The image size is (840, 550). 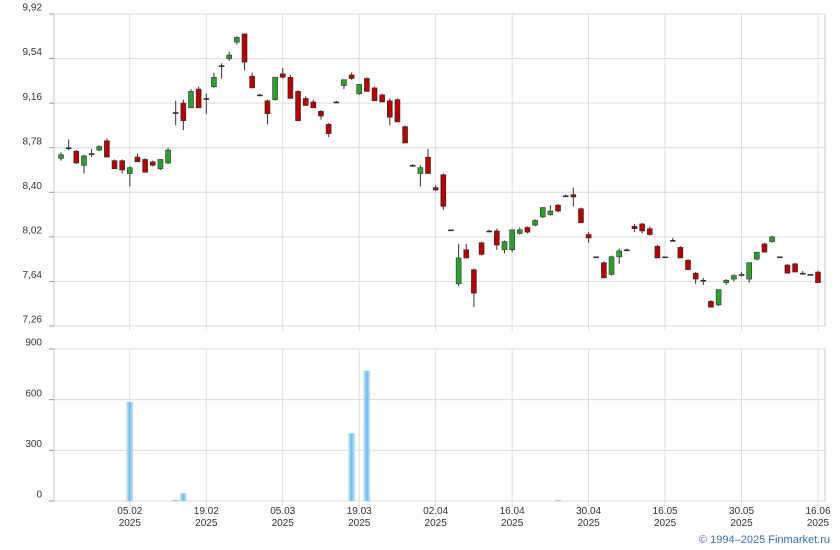 I want to click on y-tick-label: 9,54, so click(x=33, y=52).